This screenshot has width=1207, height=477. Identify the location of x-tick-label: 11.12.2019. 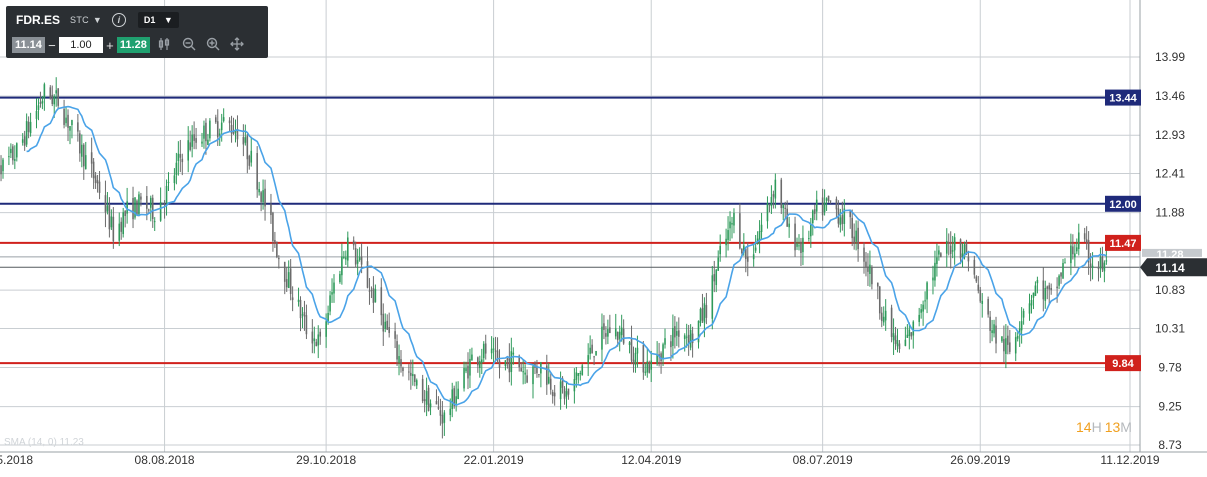
(1129, 460).